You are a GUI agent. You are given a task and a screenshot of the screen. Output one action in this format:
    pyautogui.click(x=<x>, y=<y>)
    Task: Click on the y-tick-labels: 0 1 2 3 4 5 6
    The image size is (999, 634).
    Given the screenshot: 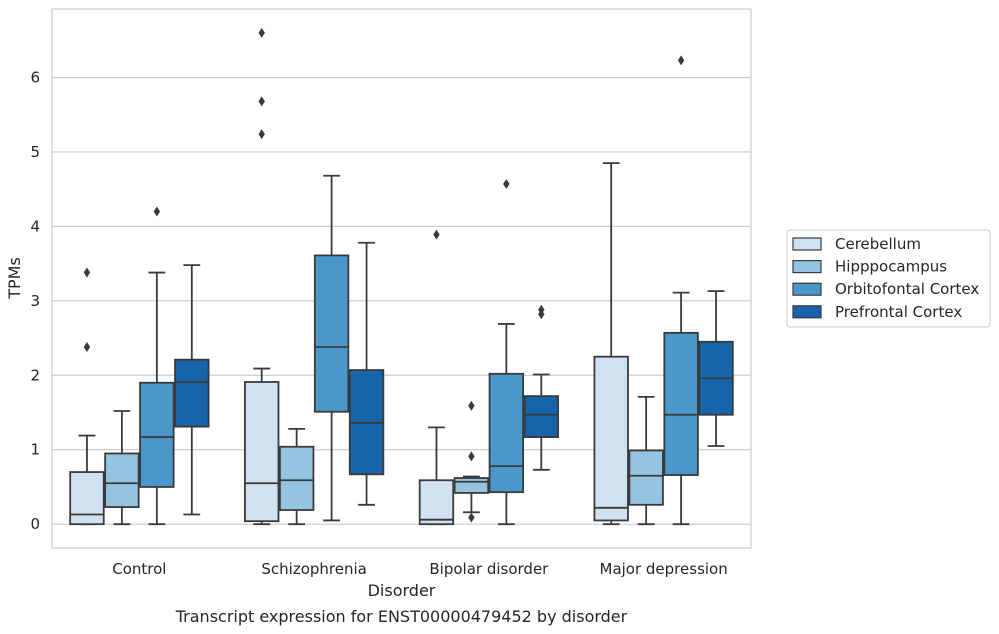 What is the action you would take?
    pyautogui.click(x=35, y=300)
    